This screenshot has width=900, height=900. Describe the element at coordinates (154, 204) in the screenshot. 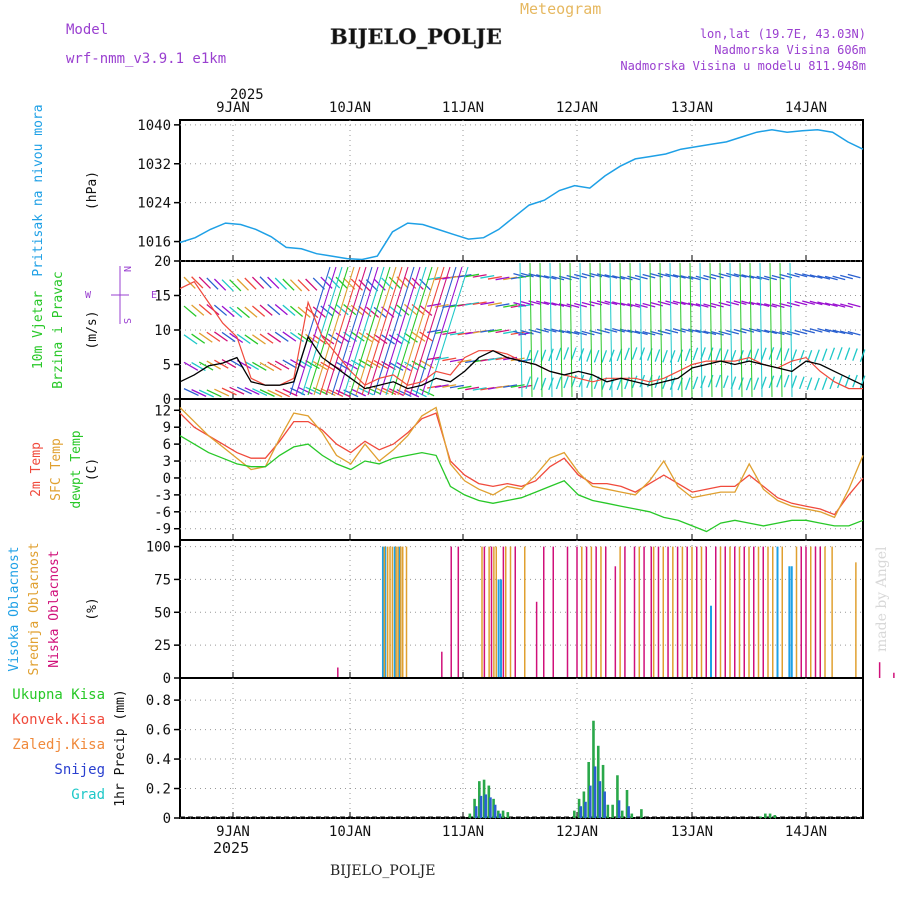

I see `y-tick-label: 1024` at that location.